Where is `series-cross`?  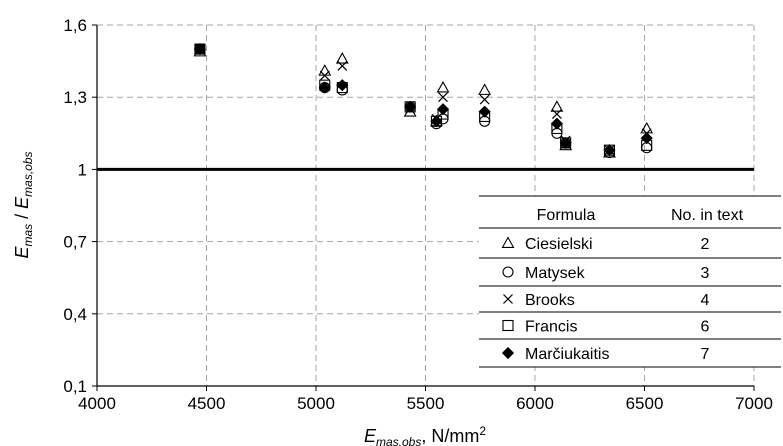
series-cross is located at coordinates (423, 100).